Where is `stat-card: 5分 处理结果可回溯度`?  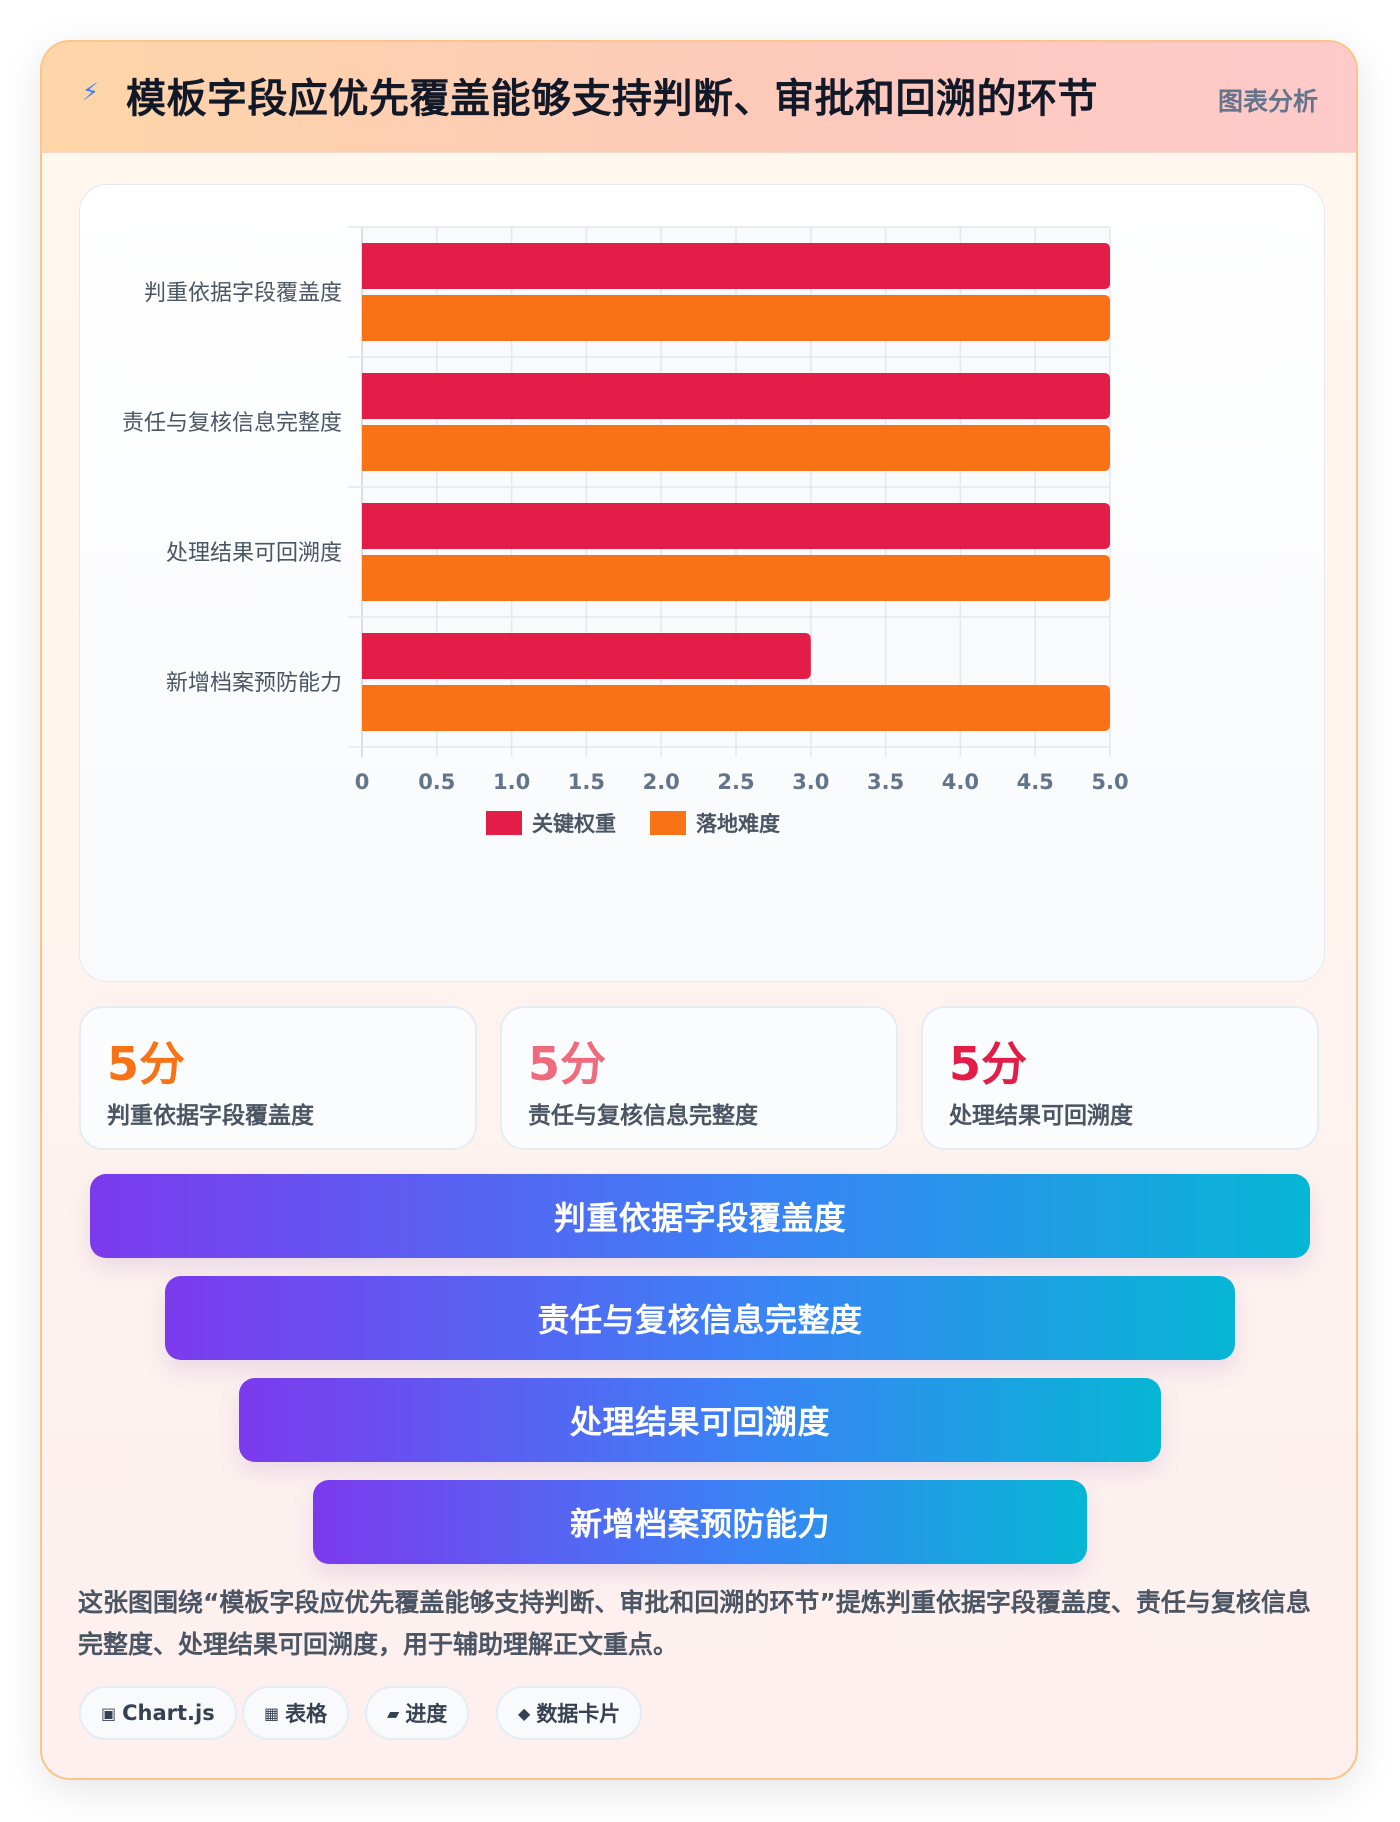 stat-card: 5分 处理结果可回溯度 is located at coordinates (1120, 1078).